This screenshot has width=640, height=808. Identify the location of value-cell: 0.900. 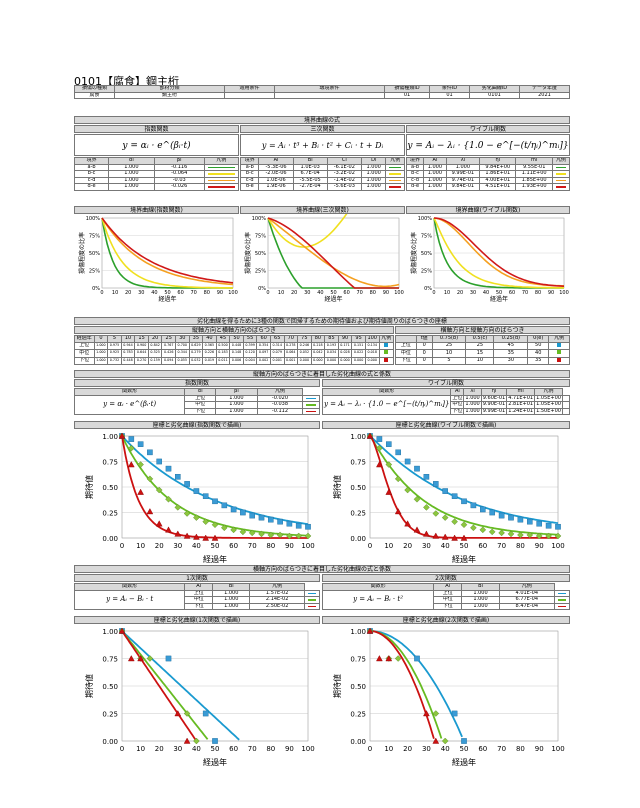
(141, 345).